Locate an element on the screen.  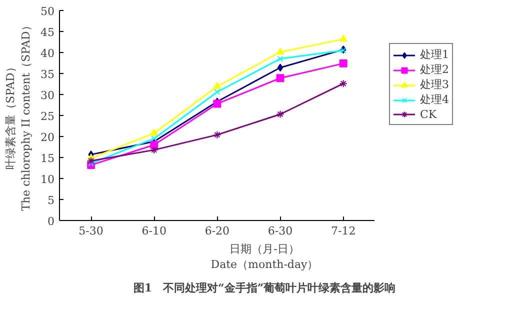
legend-label: 处理4 is located at coordinates (434, 99).